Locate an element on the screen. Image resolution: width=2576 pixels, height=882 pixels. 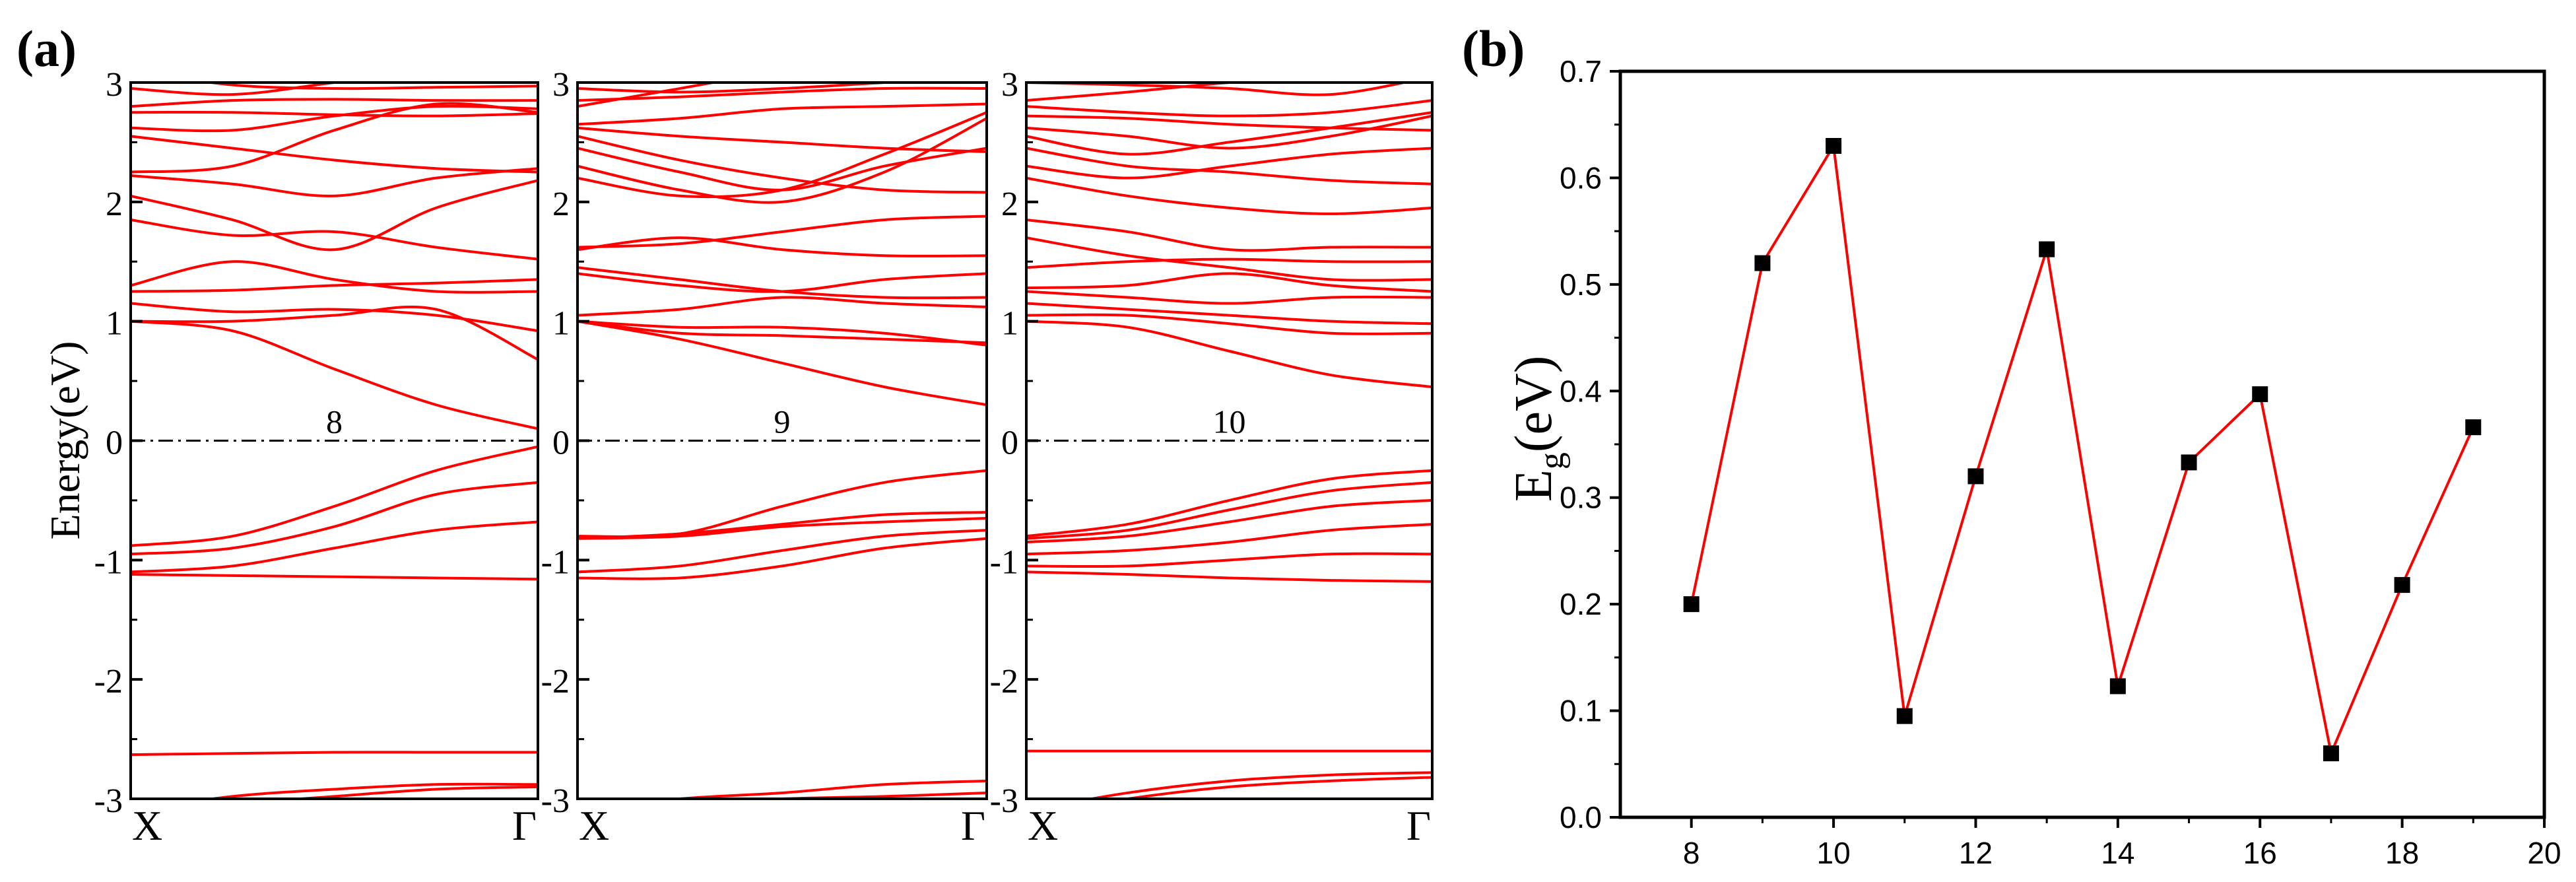
x-tick-label: 16 is located at coordinates (2260, 853).